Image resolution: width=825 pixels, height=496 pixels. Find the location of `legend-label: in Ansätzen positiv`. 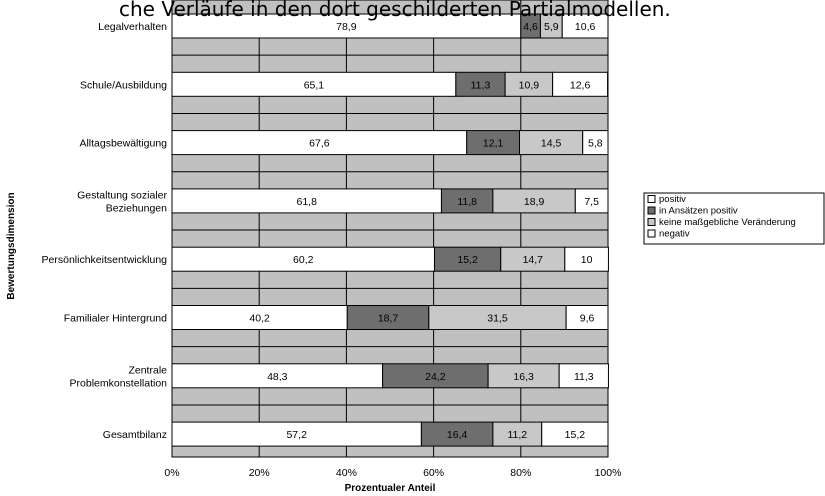

legend-label: in Ansätzen positiv is located at coordinates (698, 211).